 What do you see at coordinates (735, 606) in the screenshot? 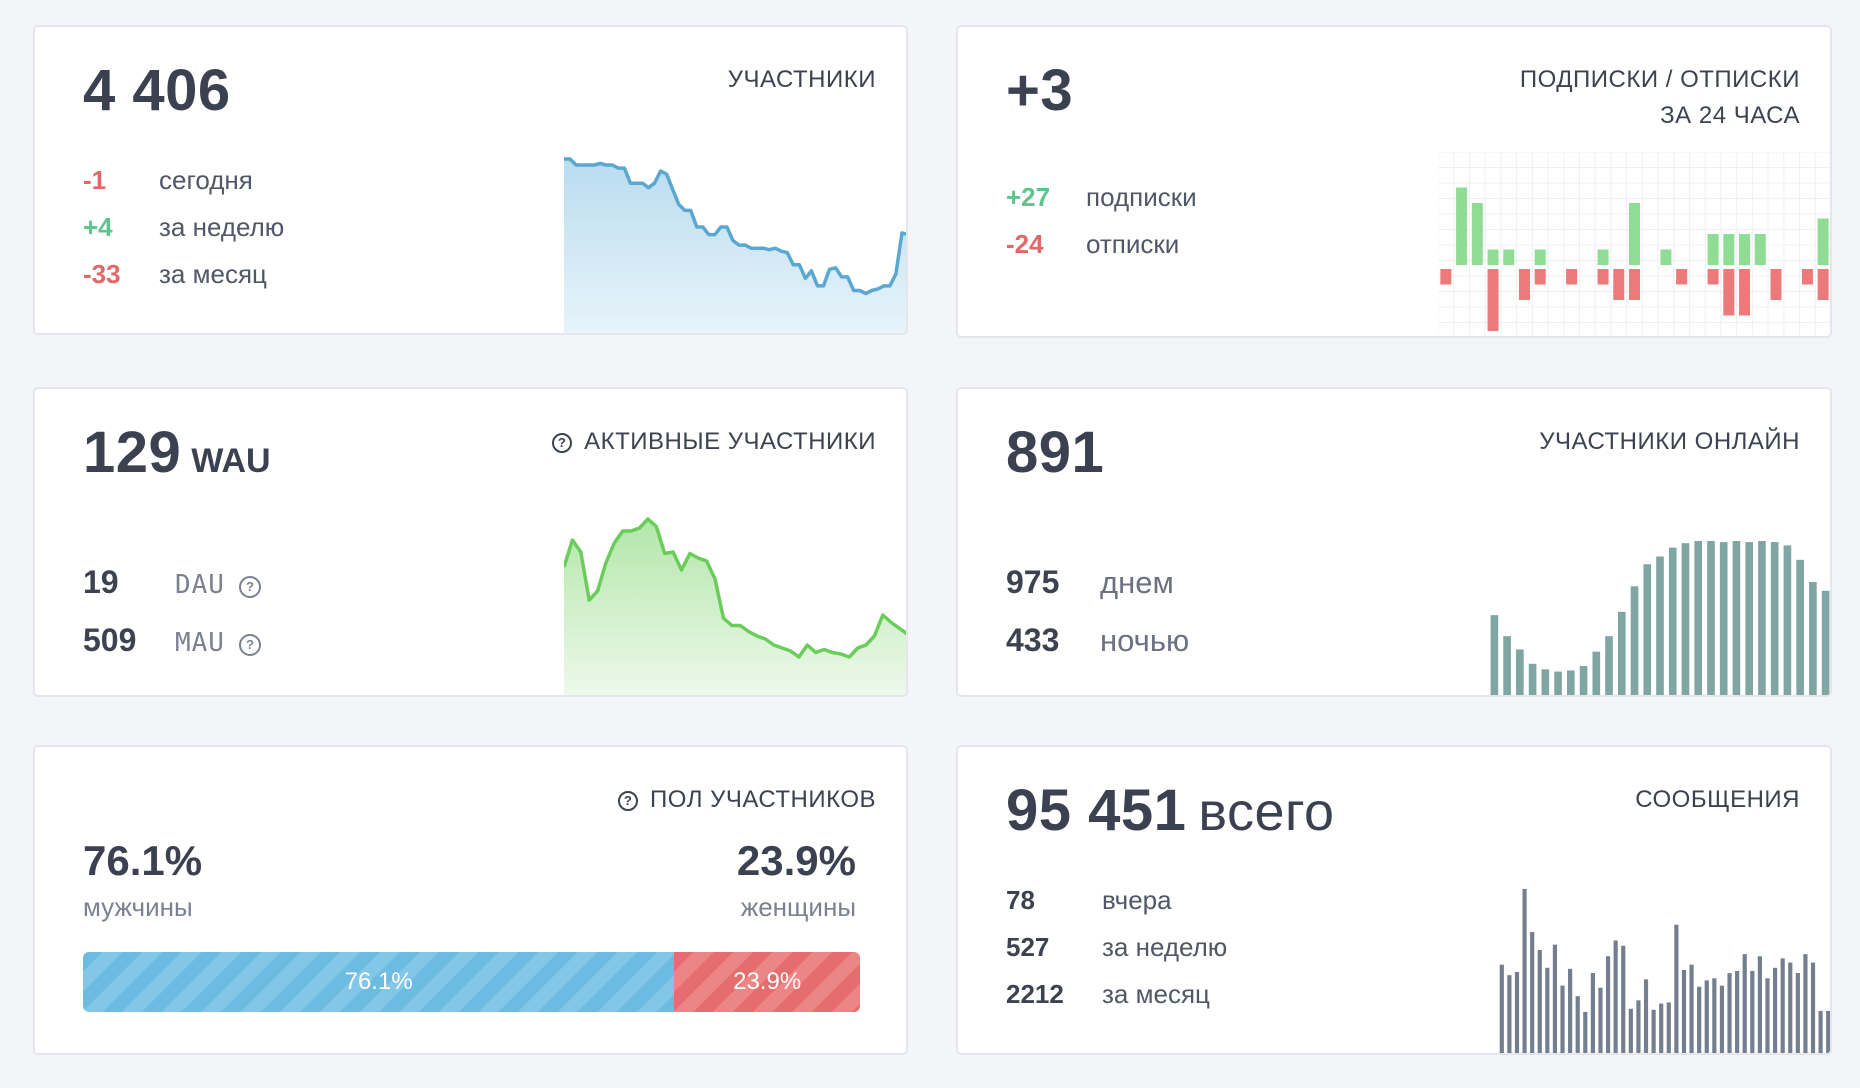
I see `active-trend-chart` at bounding box center [735, 606].